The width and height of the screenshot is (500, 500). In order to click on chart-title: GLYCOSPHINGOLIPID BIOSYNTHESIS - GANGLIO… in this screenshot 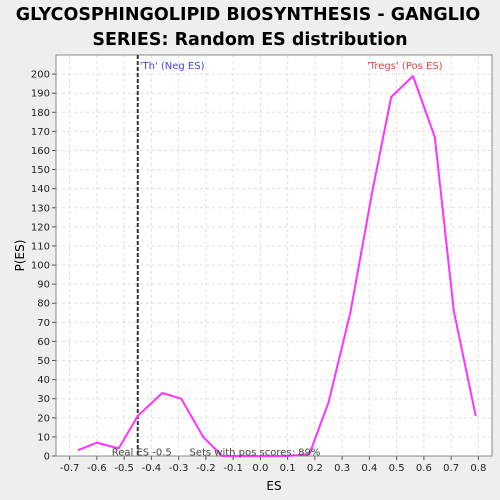, I will do `click(248, 27)`.